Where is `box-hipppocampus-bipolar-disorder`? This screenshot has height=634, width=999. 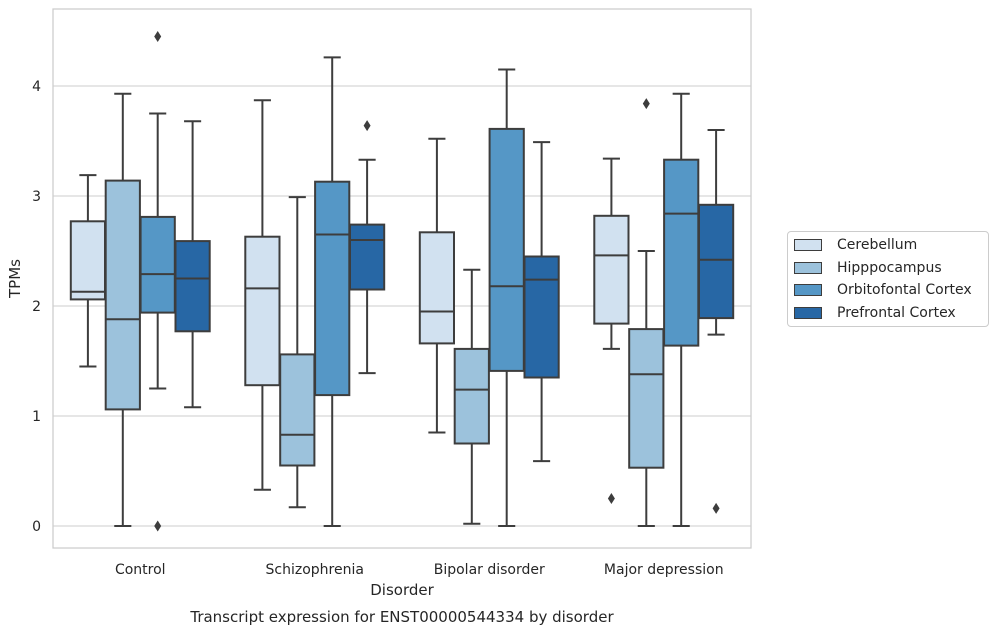
box-hipppocampus-bipolar-disorder is located at coordinates (471, 396).